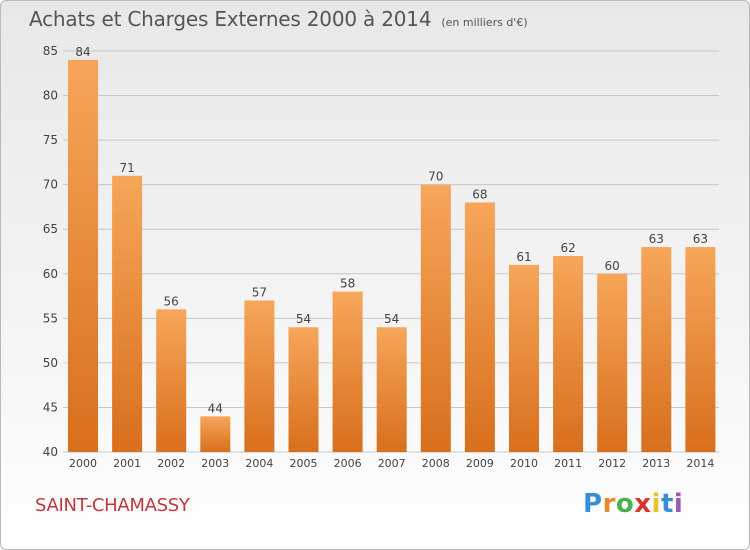 Image resolution: width=750 pixels, height=550 pixels. I want to click on x-tick-label: 2007, so click(392, 463).